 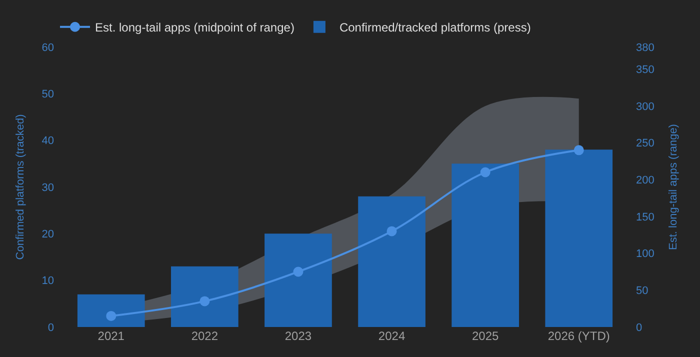 What do you see at coordinates (674, 187) in the screenshot?
I see `y2-axis-title: Est. long-tail apps (range)` at bounding box center [674, 187].